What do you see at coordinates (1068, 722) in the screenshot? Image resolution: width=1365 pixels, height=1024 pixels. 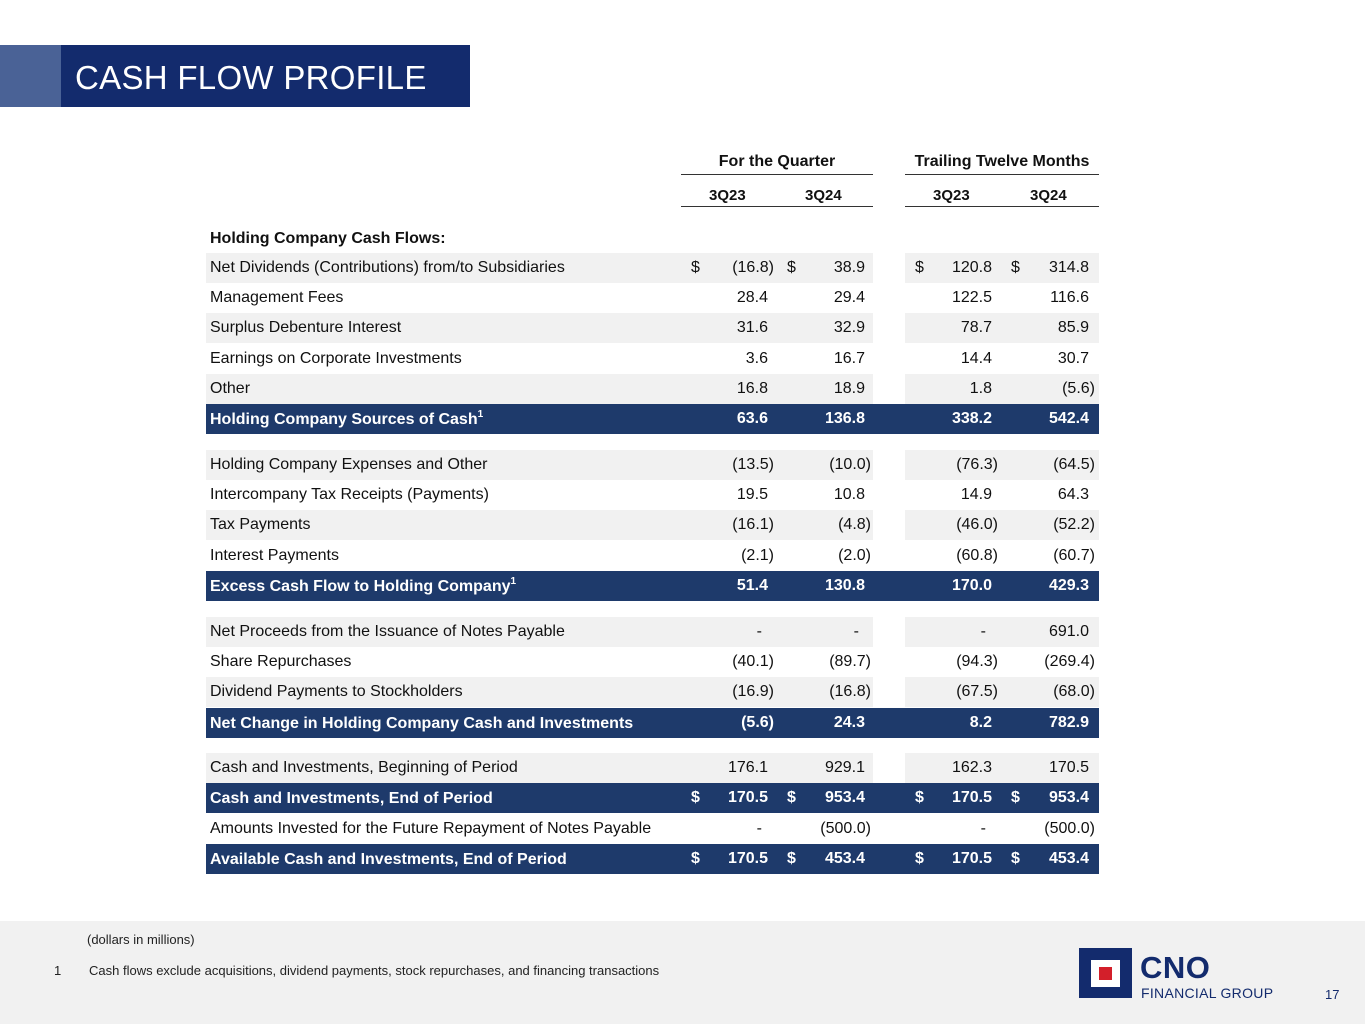 I see `cell-value: 782.9` at bounding box center [1068, 722].